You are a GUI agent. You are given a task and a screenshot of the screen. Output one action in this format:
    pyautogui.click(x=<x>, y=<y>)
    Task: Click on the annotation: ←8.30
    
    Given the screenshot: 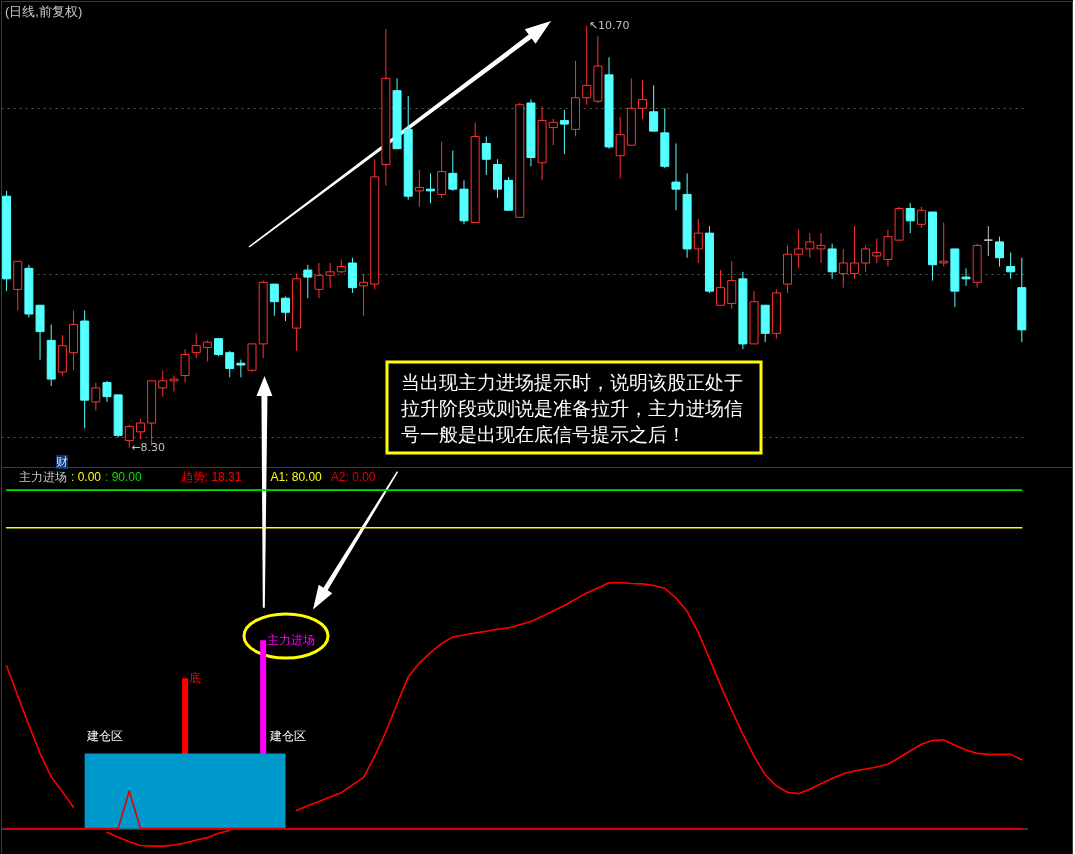 What is the action you would take?
    pyautogui.click(x=148, y=447)
    